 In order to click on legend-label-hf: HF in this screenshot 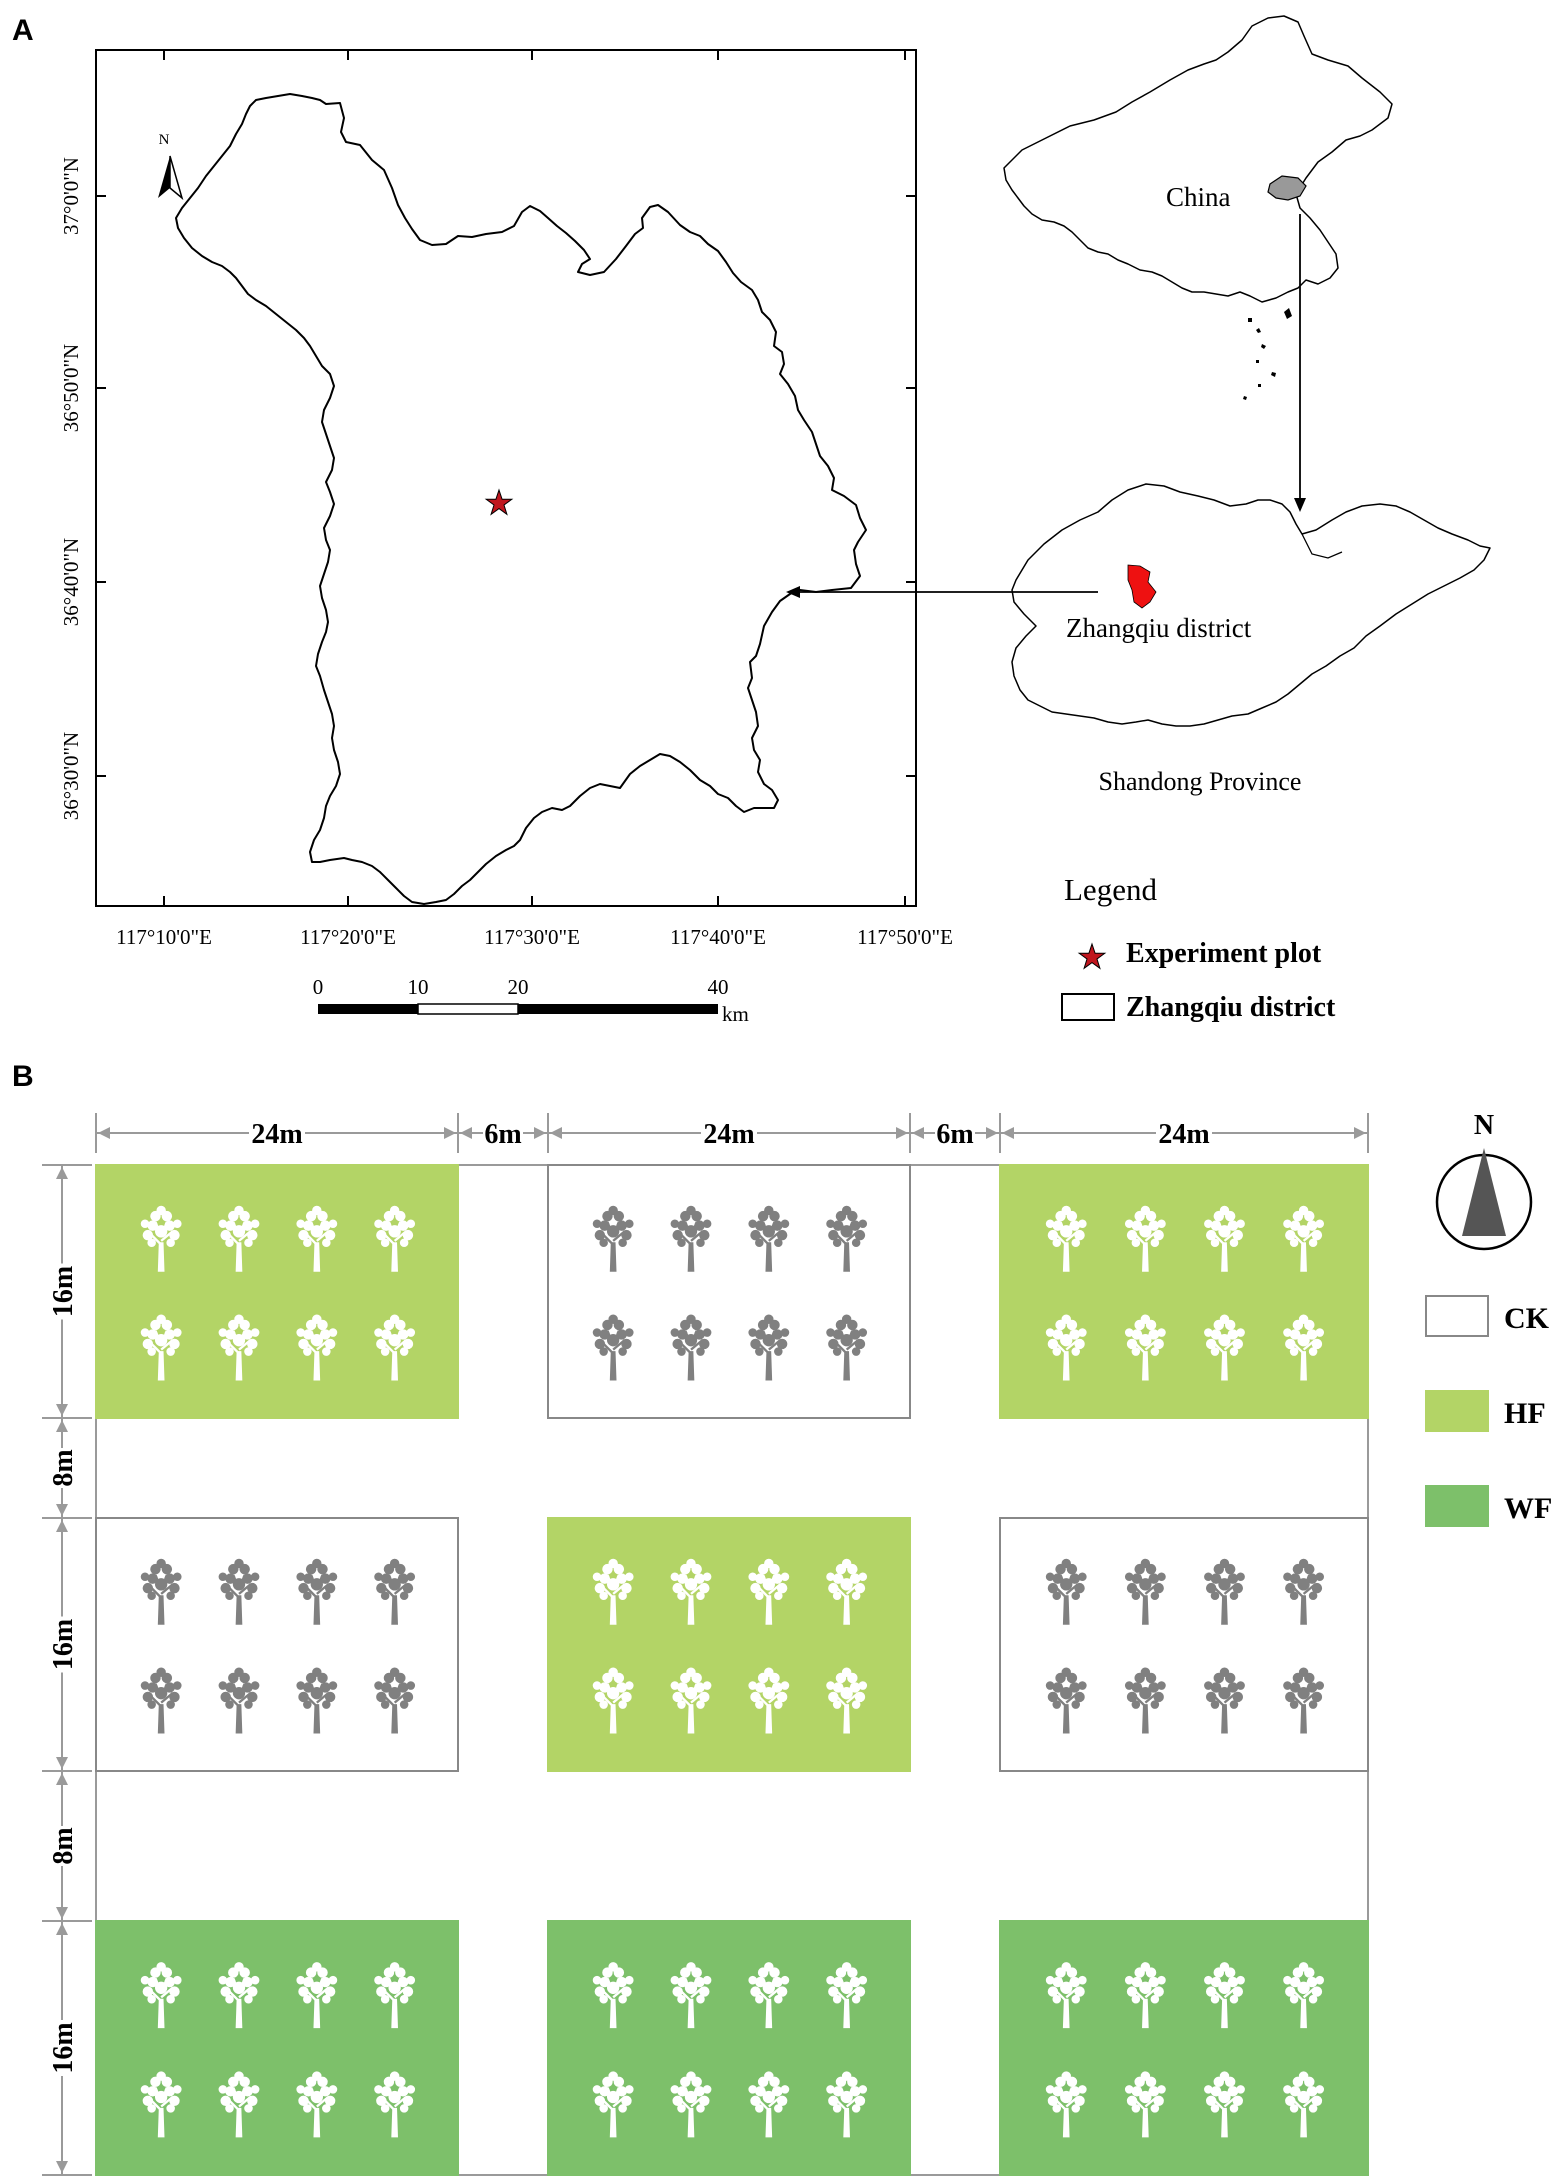, I will do `click(1525, 1413)`.